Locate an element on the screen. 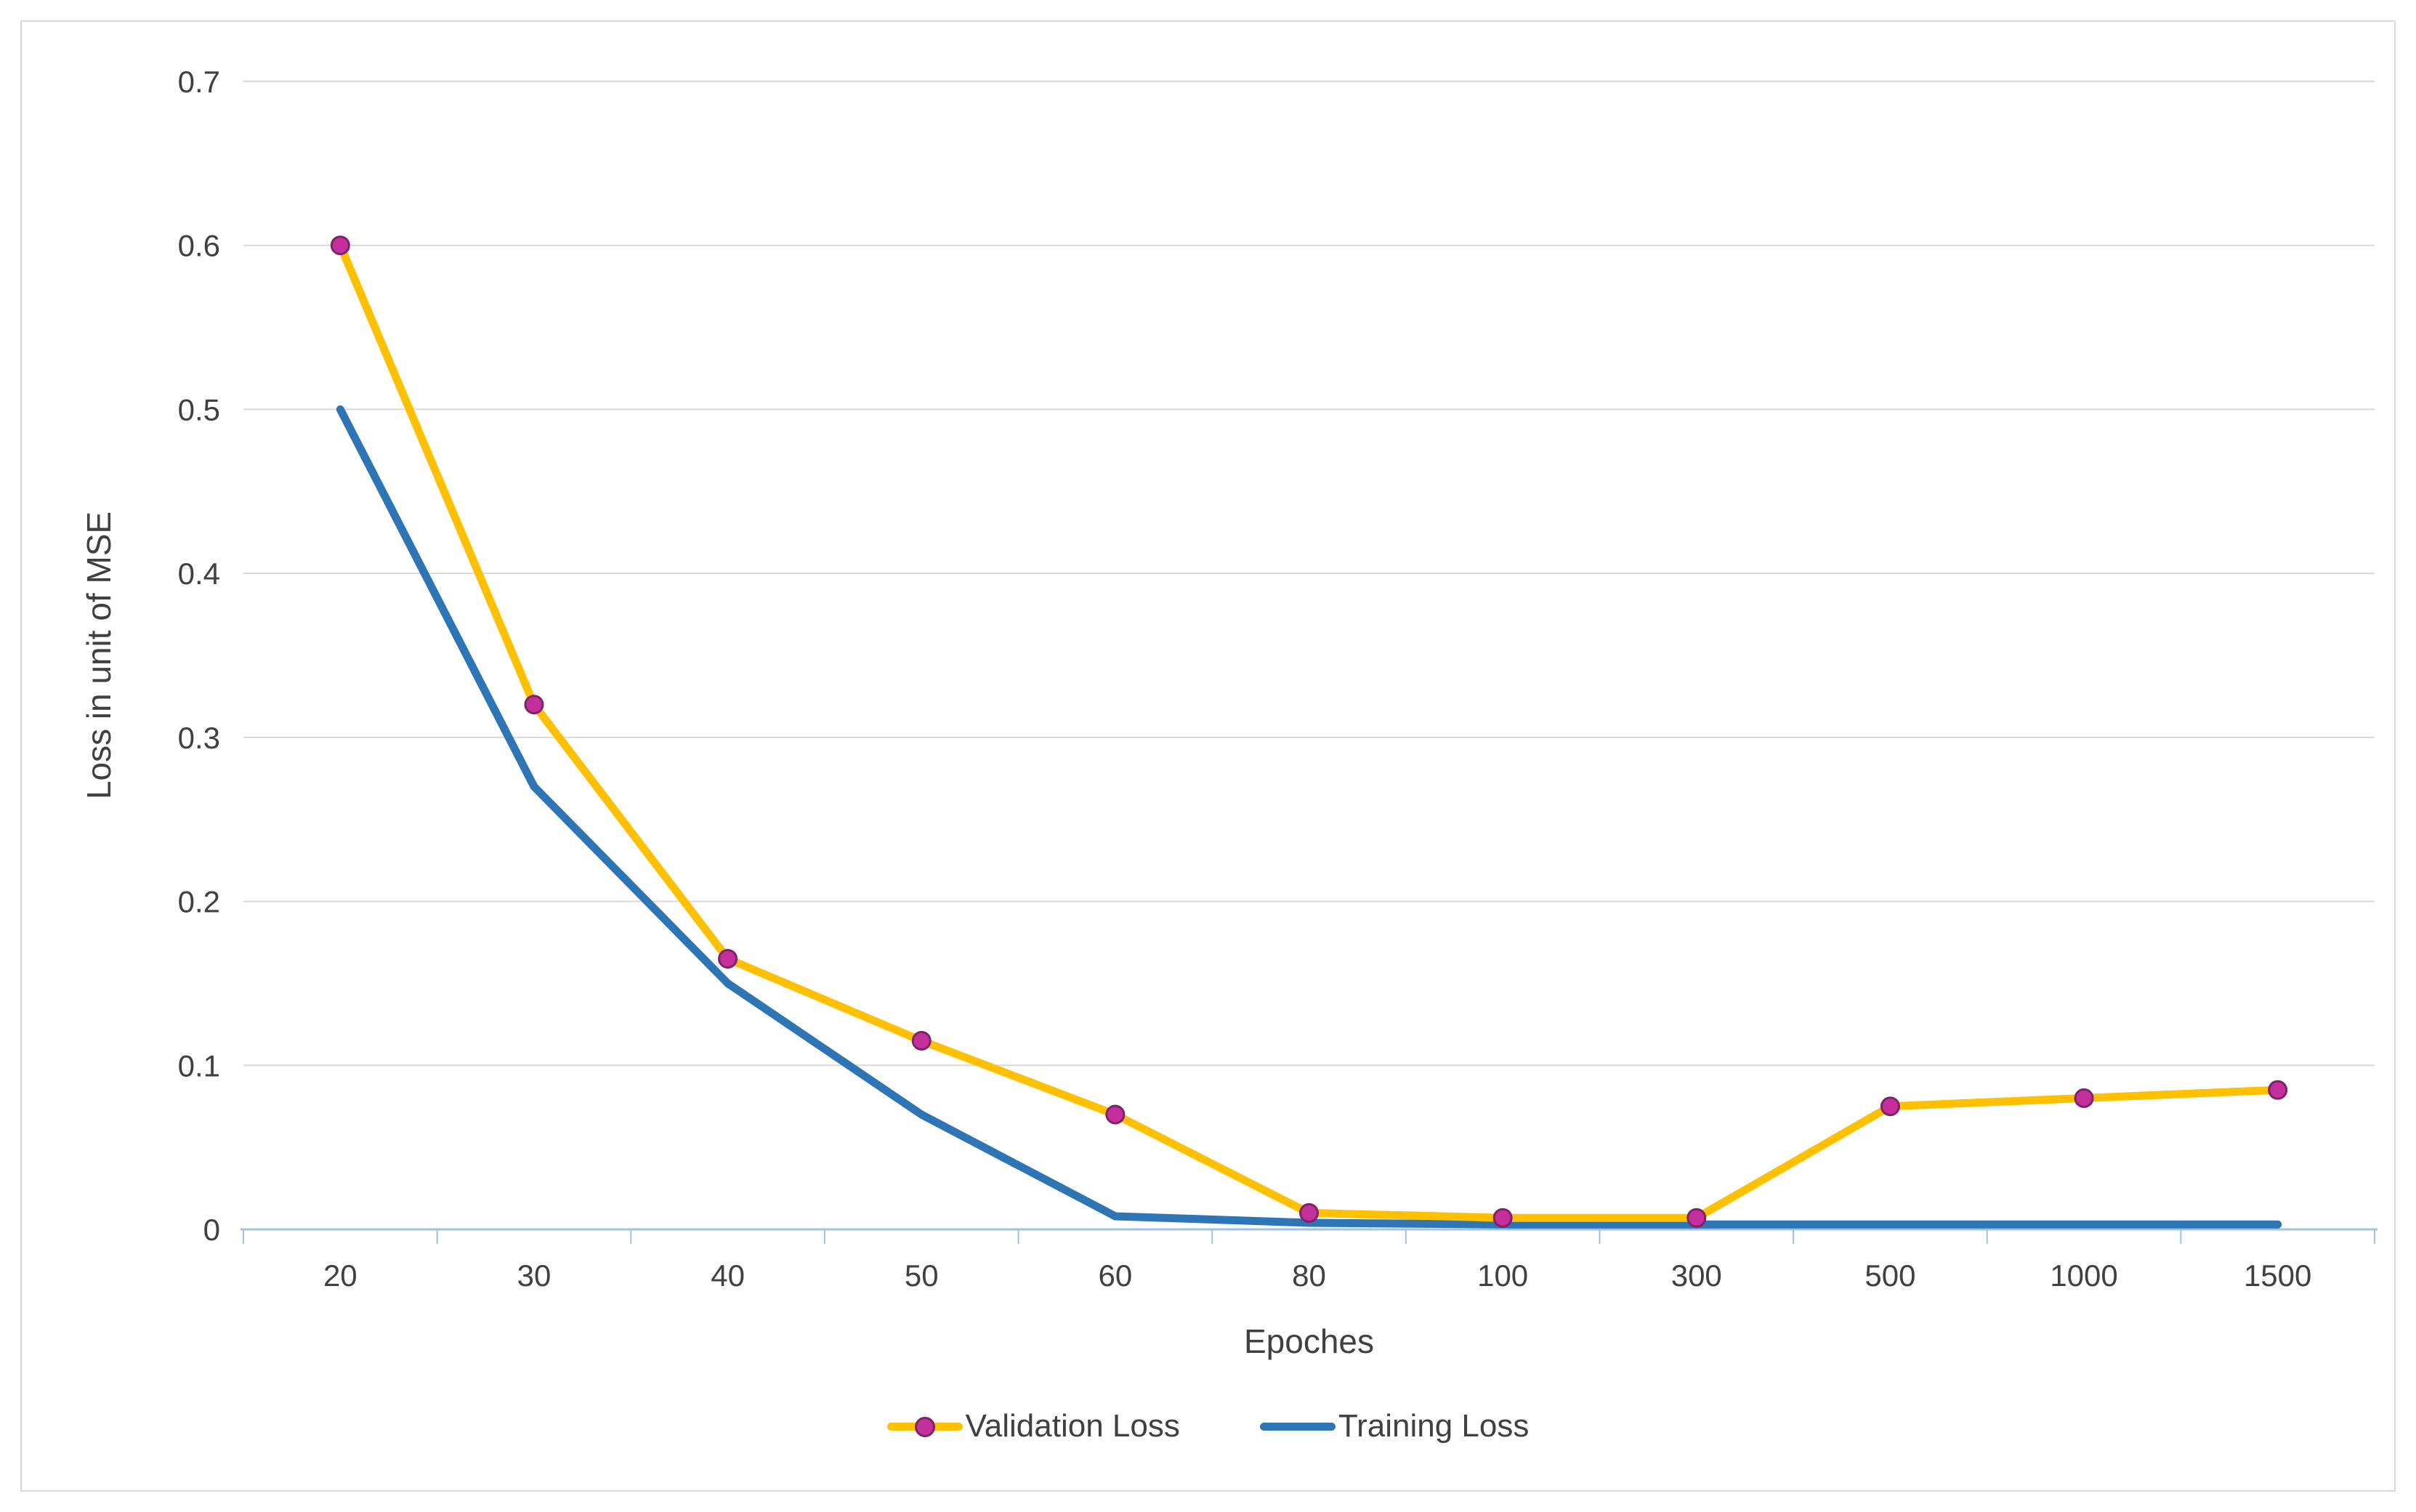  x-tick-label: 30 is located at coordinates (534, 1275).